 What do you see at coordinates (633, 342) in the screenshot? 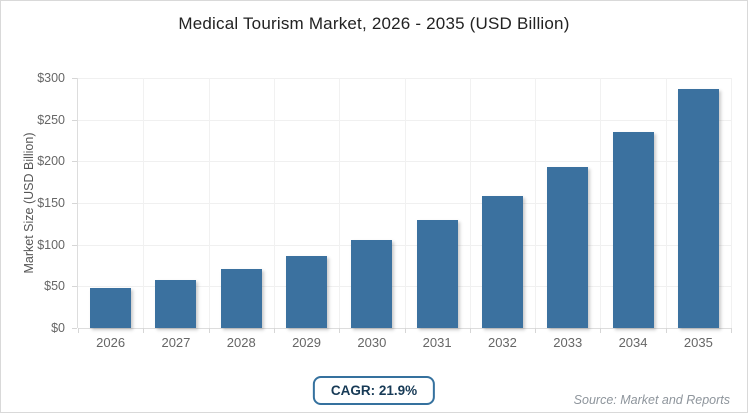
I see `x-tick-label: 2034` at bounding box center [633, 342].